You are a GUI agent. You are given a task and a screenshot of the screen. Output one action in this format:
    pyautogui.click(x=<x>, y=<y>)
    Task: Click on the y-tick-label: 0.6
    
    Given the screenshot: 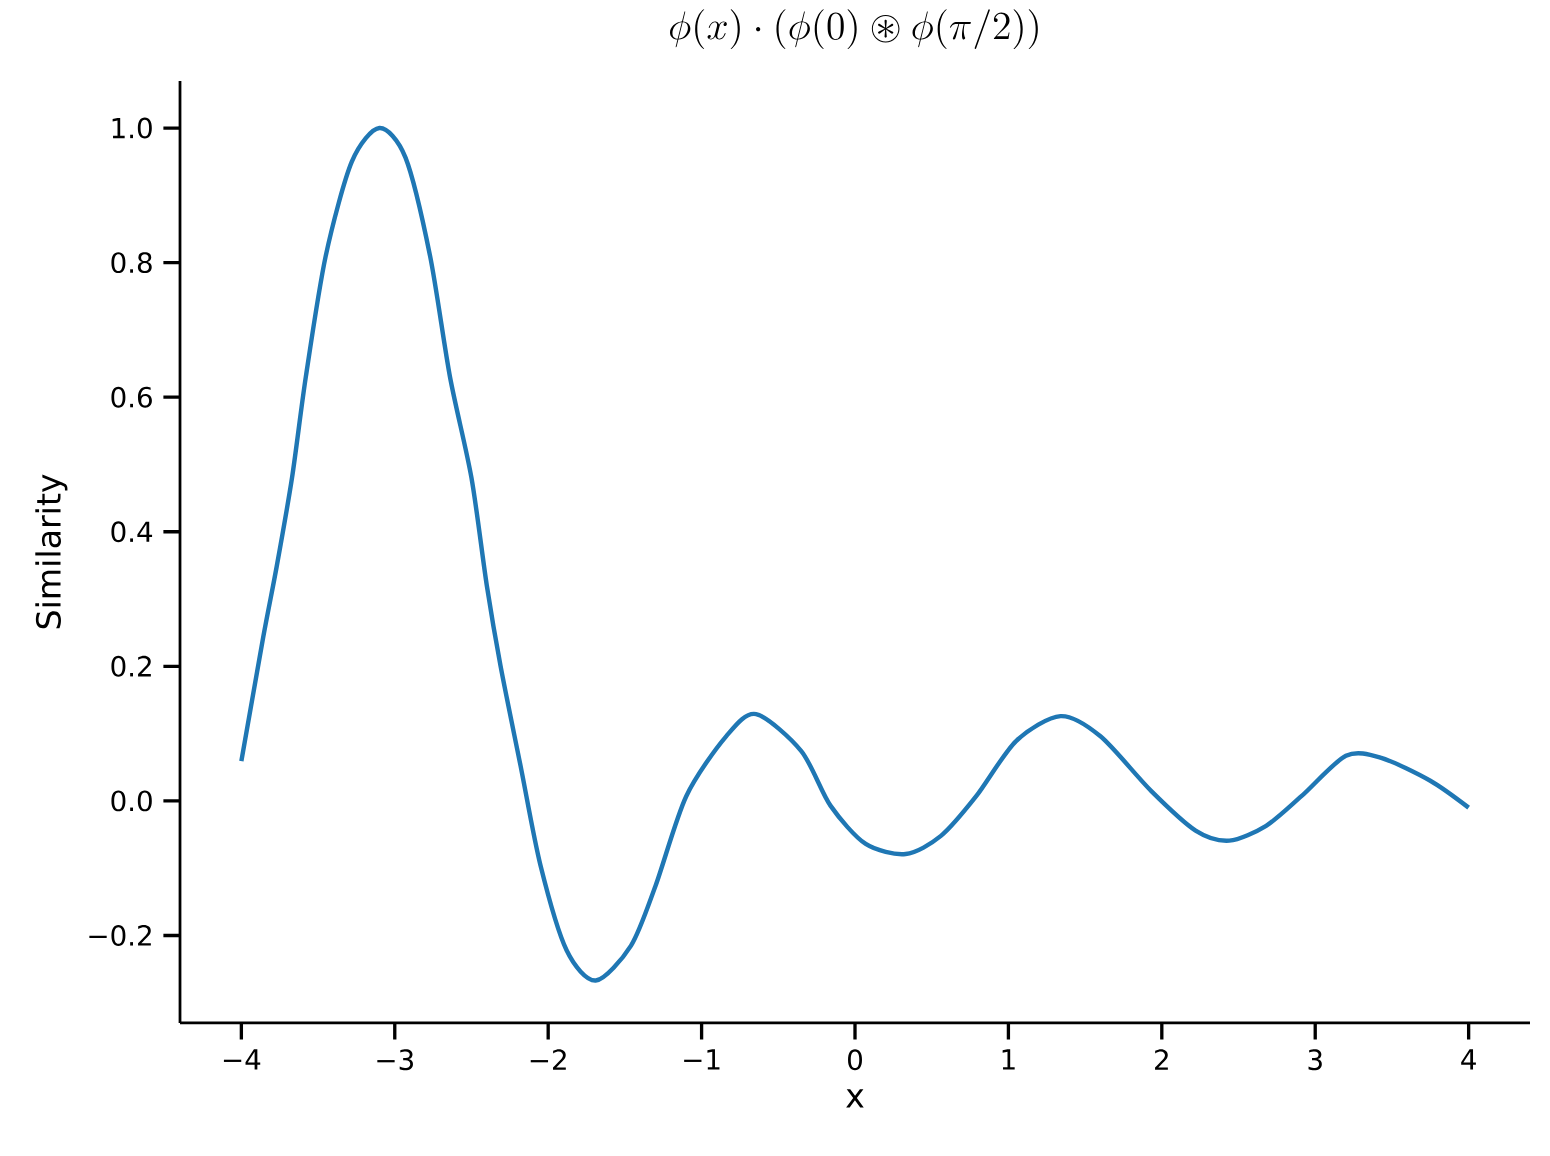 What is the action you would take?
    pyautogui.click(x=131, y=397)
    